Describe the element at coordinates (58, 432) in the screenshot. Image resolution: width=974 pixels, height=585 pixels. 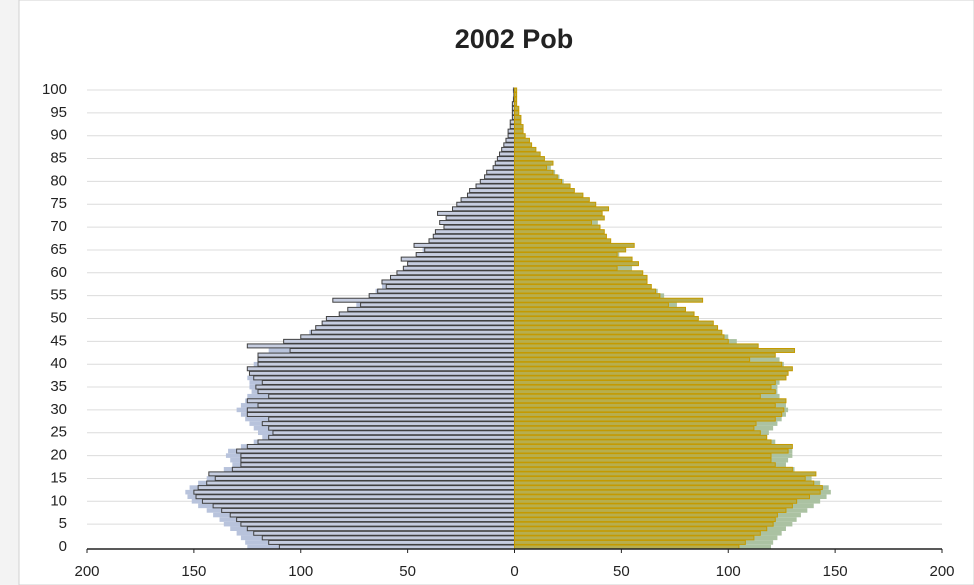
I see `y-tick-label: 25` at that location.